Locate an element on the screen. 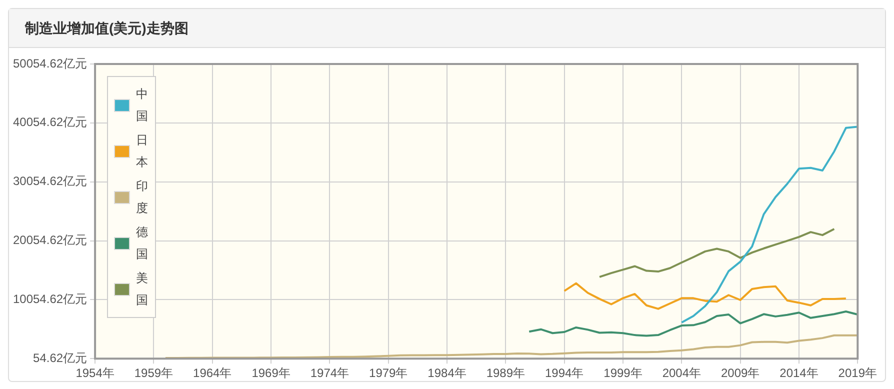 The width and height of the screenshot is (894, 389). chart-title: 制造业增加值(美元)走势图 is located at coordinates (106, 29).